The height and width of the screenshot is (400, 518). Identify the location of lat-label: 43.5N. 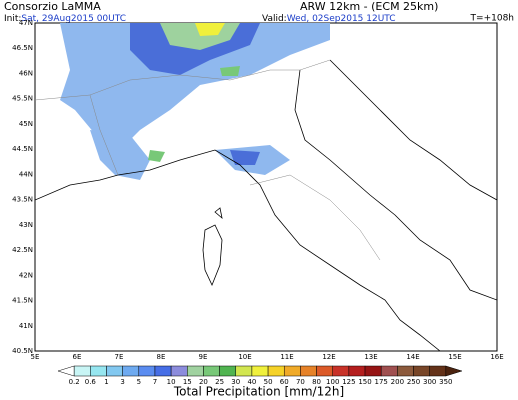
(22, 200).